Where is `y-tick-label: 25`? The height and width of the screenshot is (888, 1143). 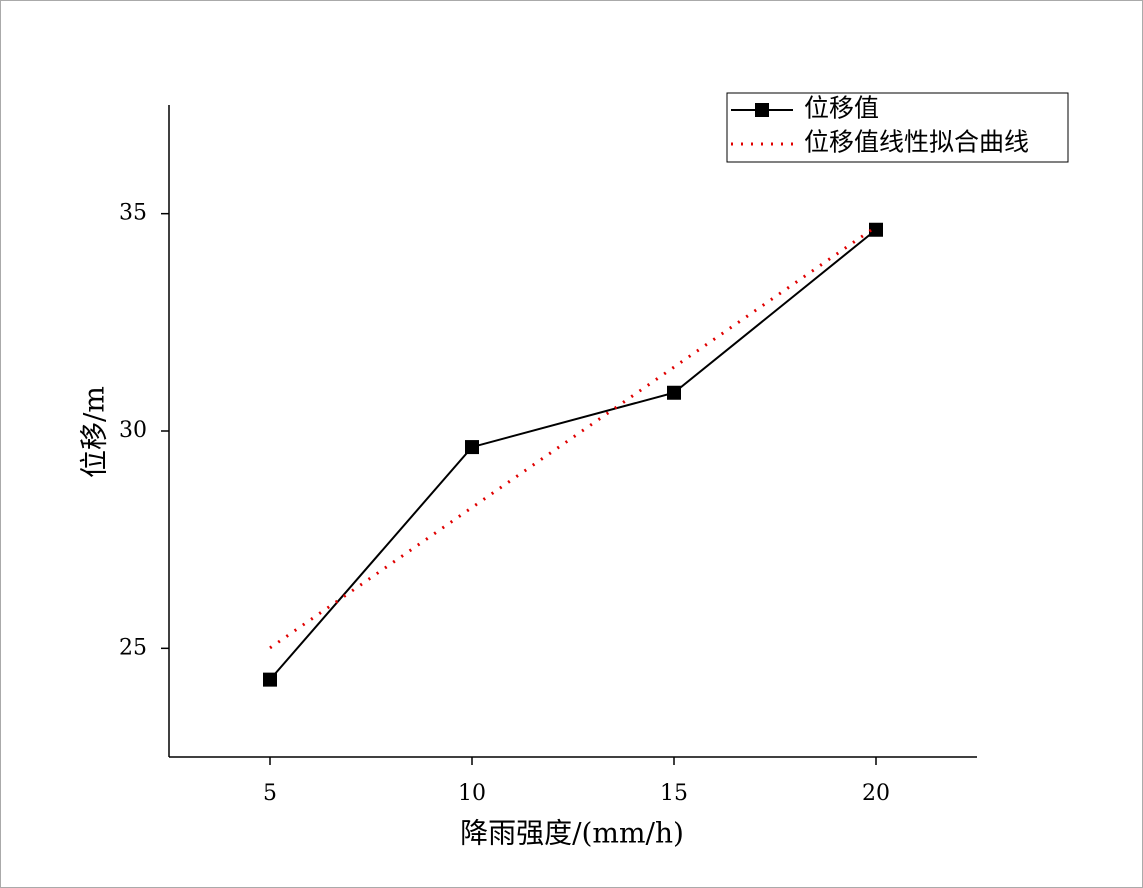 y-tick-label: 25 is located at coordinates (133, 647).